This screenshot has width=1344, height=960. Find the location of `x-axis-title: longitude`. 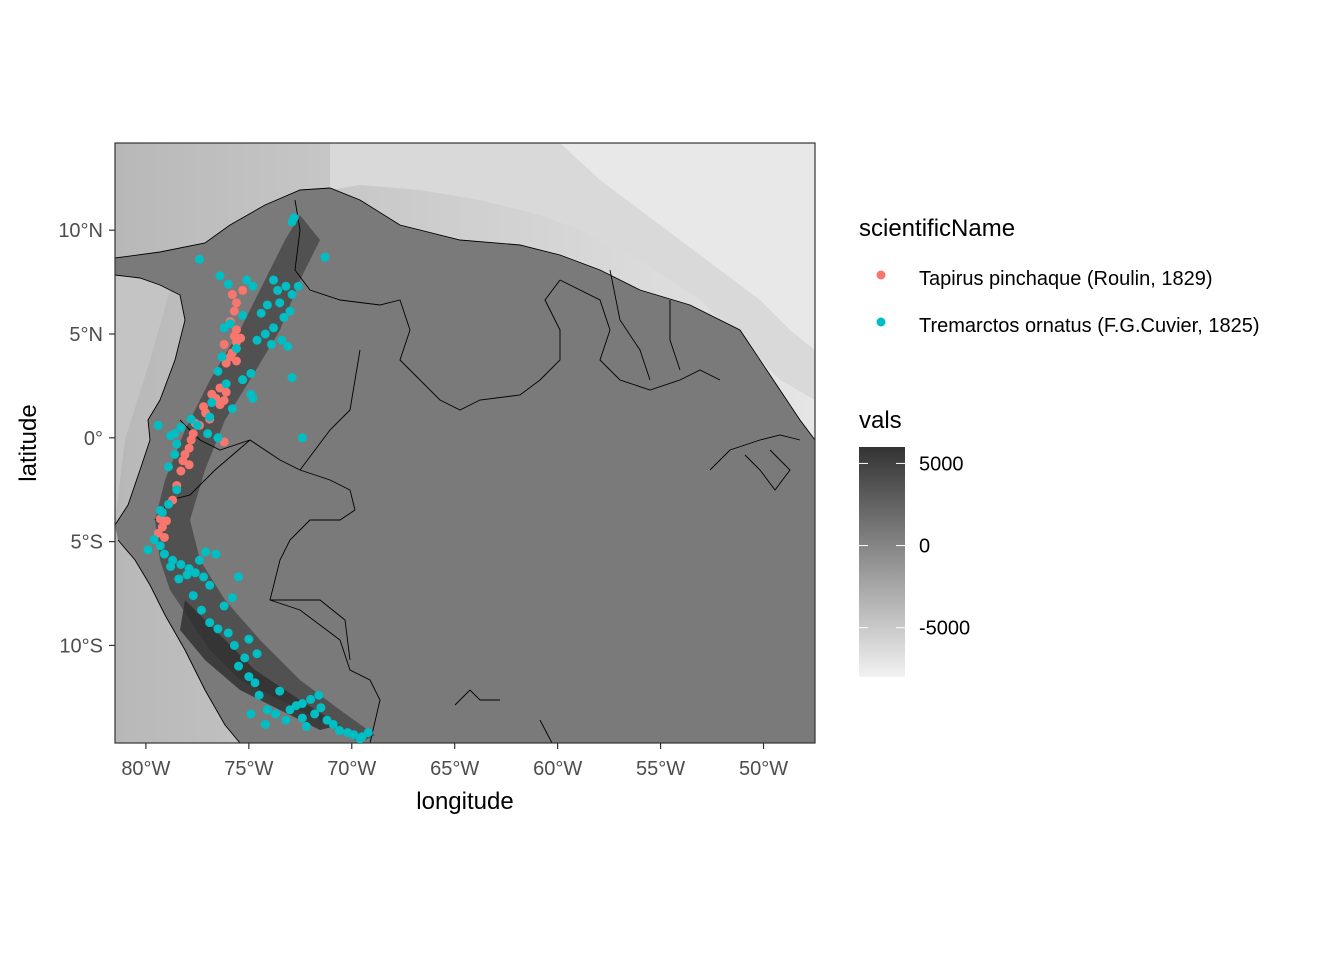

x-axis-title: longitude is located at coordinates (464, 801).